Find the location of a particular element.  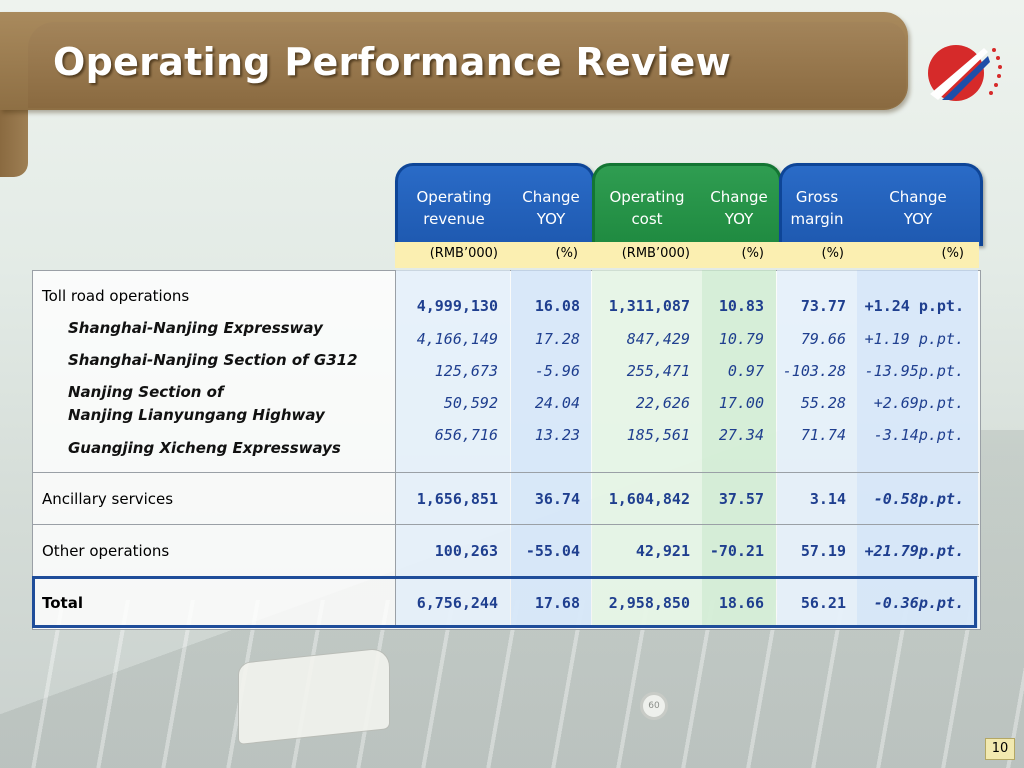

col-header-gross-margin: Gross margin is located at coordinates (817, 208).